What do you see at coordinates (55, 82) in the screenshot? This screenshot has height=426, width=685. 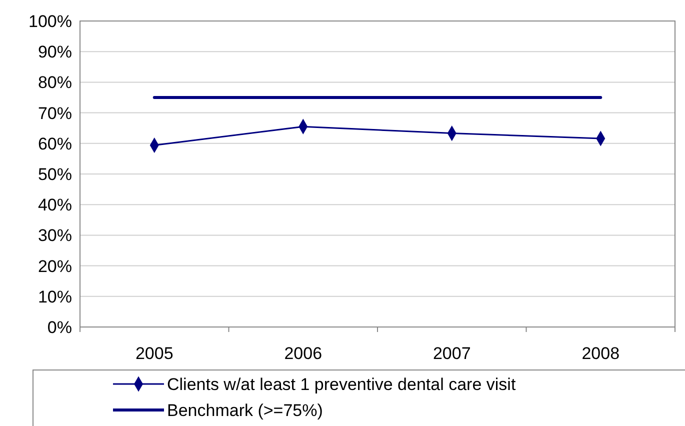 I see `y-tick-label: 80%` at bounding box center [55, 82].